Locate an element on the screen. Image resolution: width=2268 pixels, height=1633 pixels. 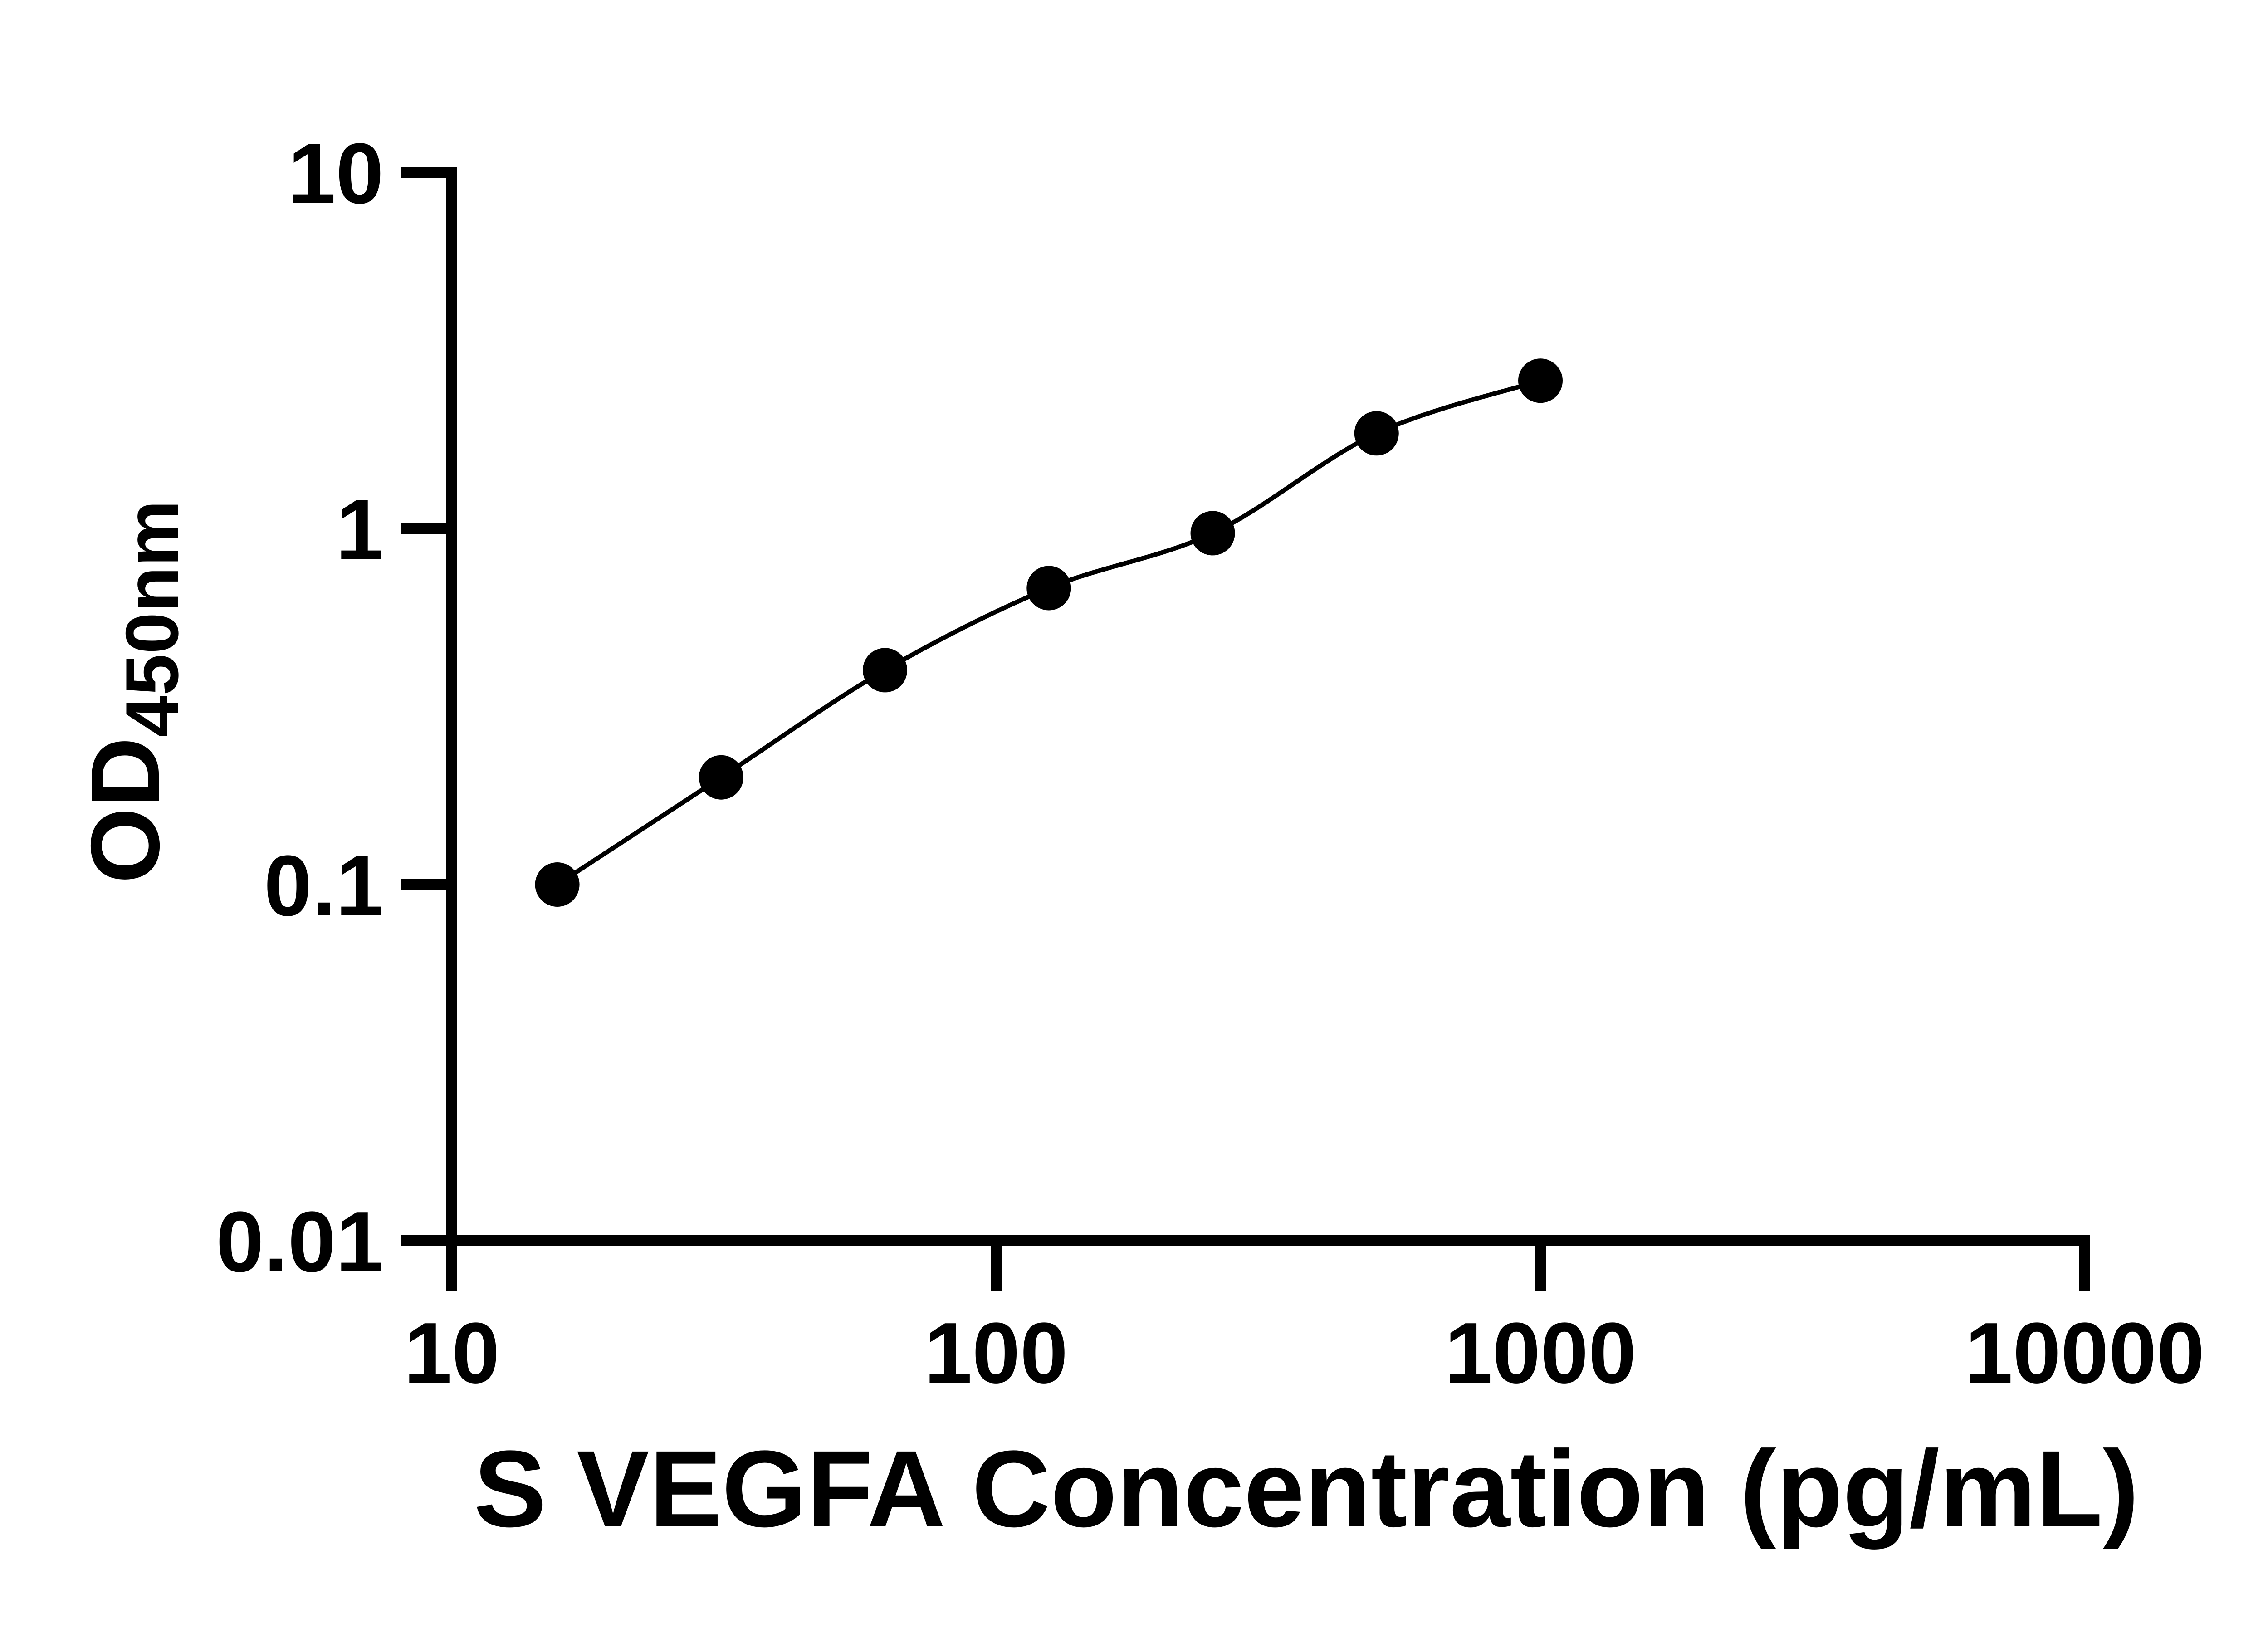
y-axis-tick-labels: 10 1 0.1 0.01 is located at coordinates (300, 708).